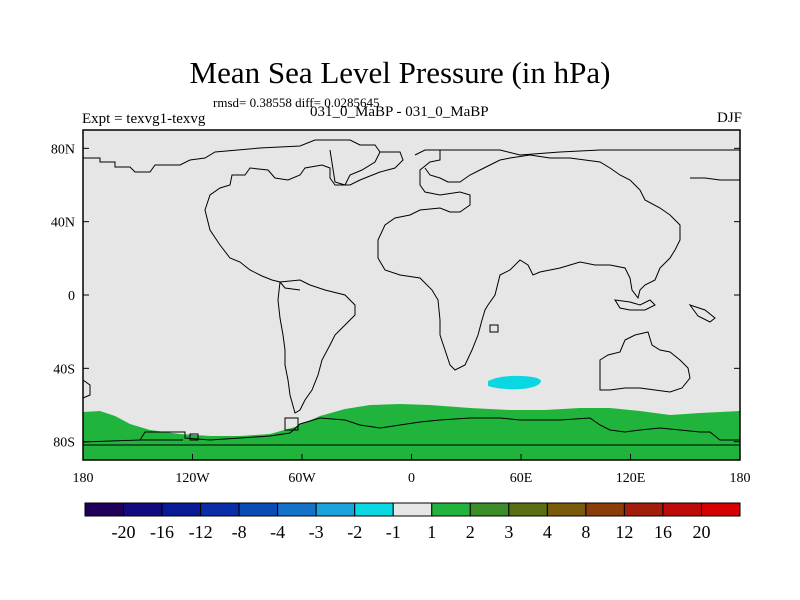 The image size is (800, 600). I want to click on x-tick-label: 60W, so click(302, 478).